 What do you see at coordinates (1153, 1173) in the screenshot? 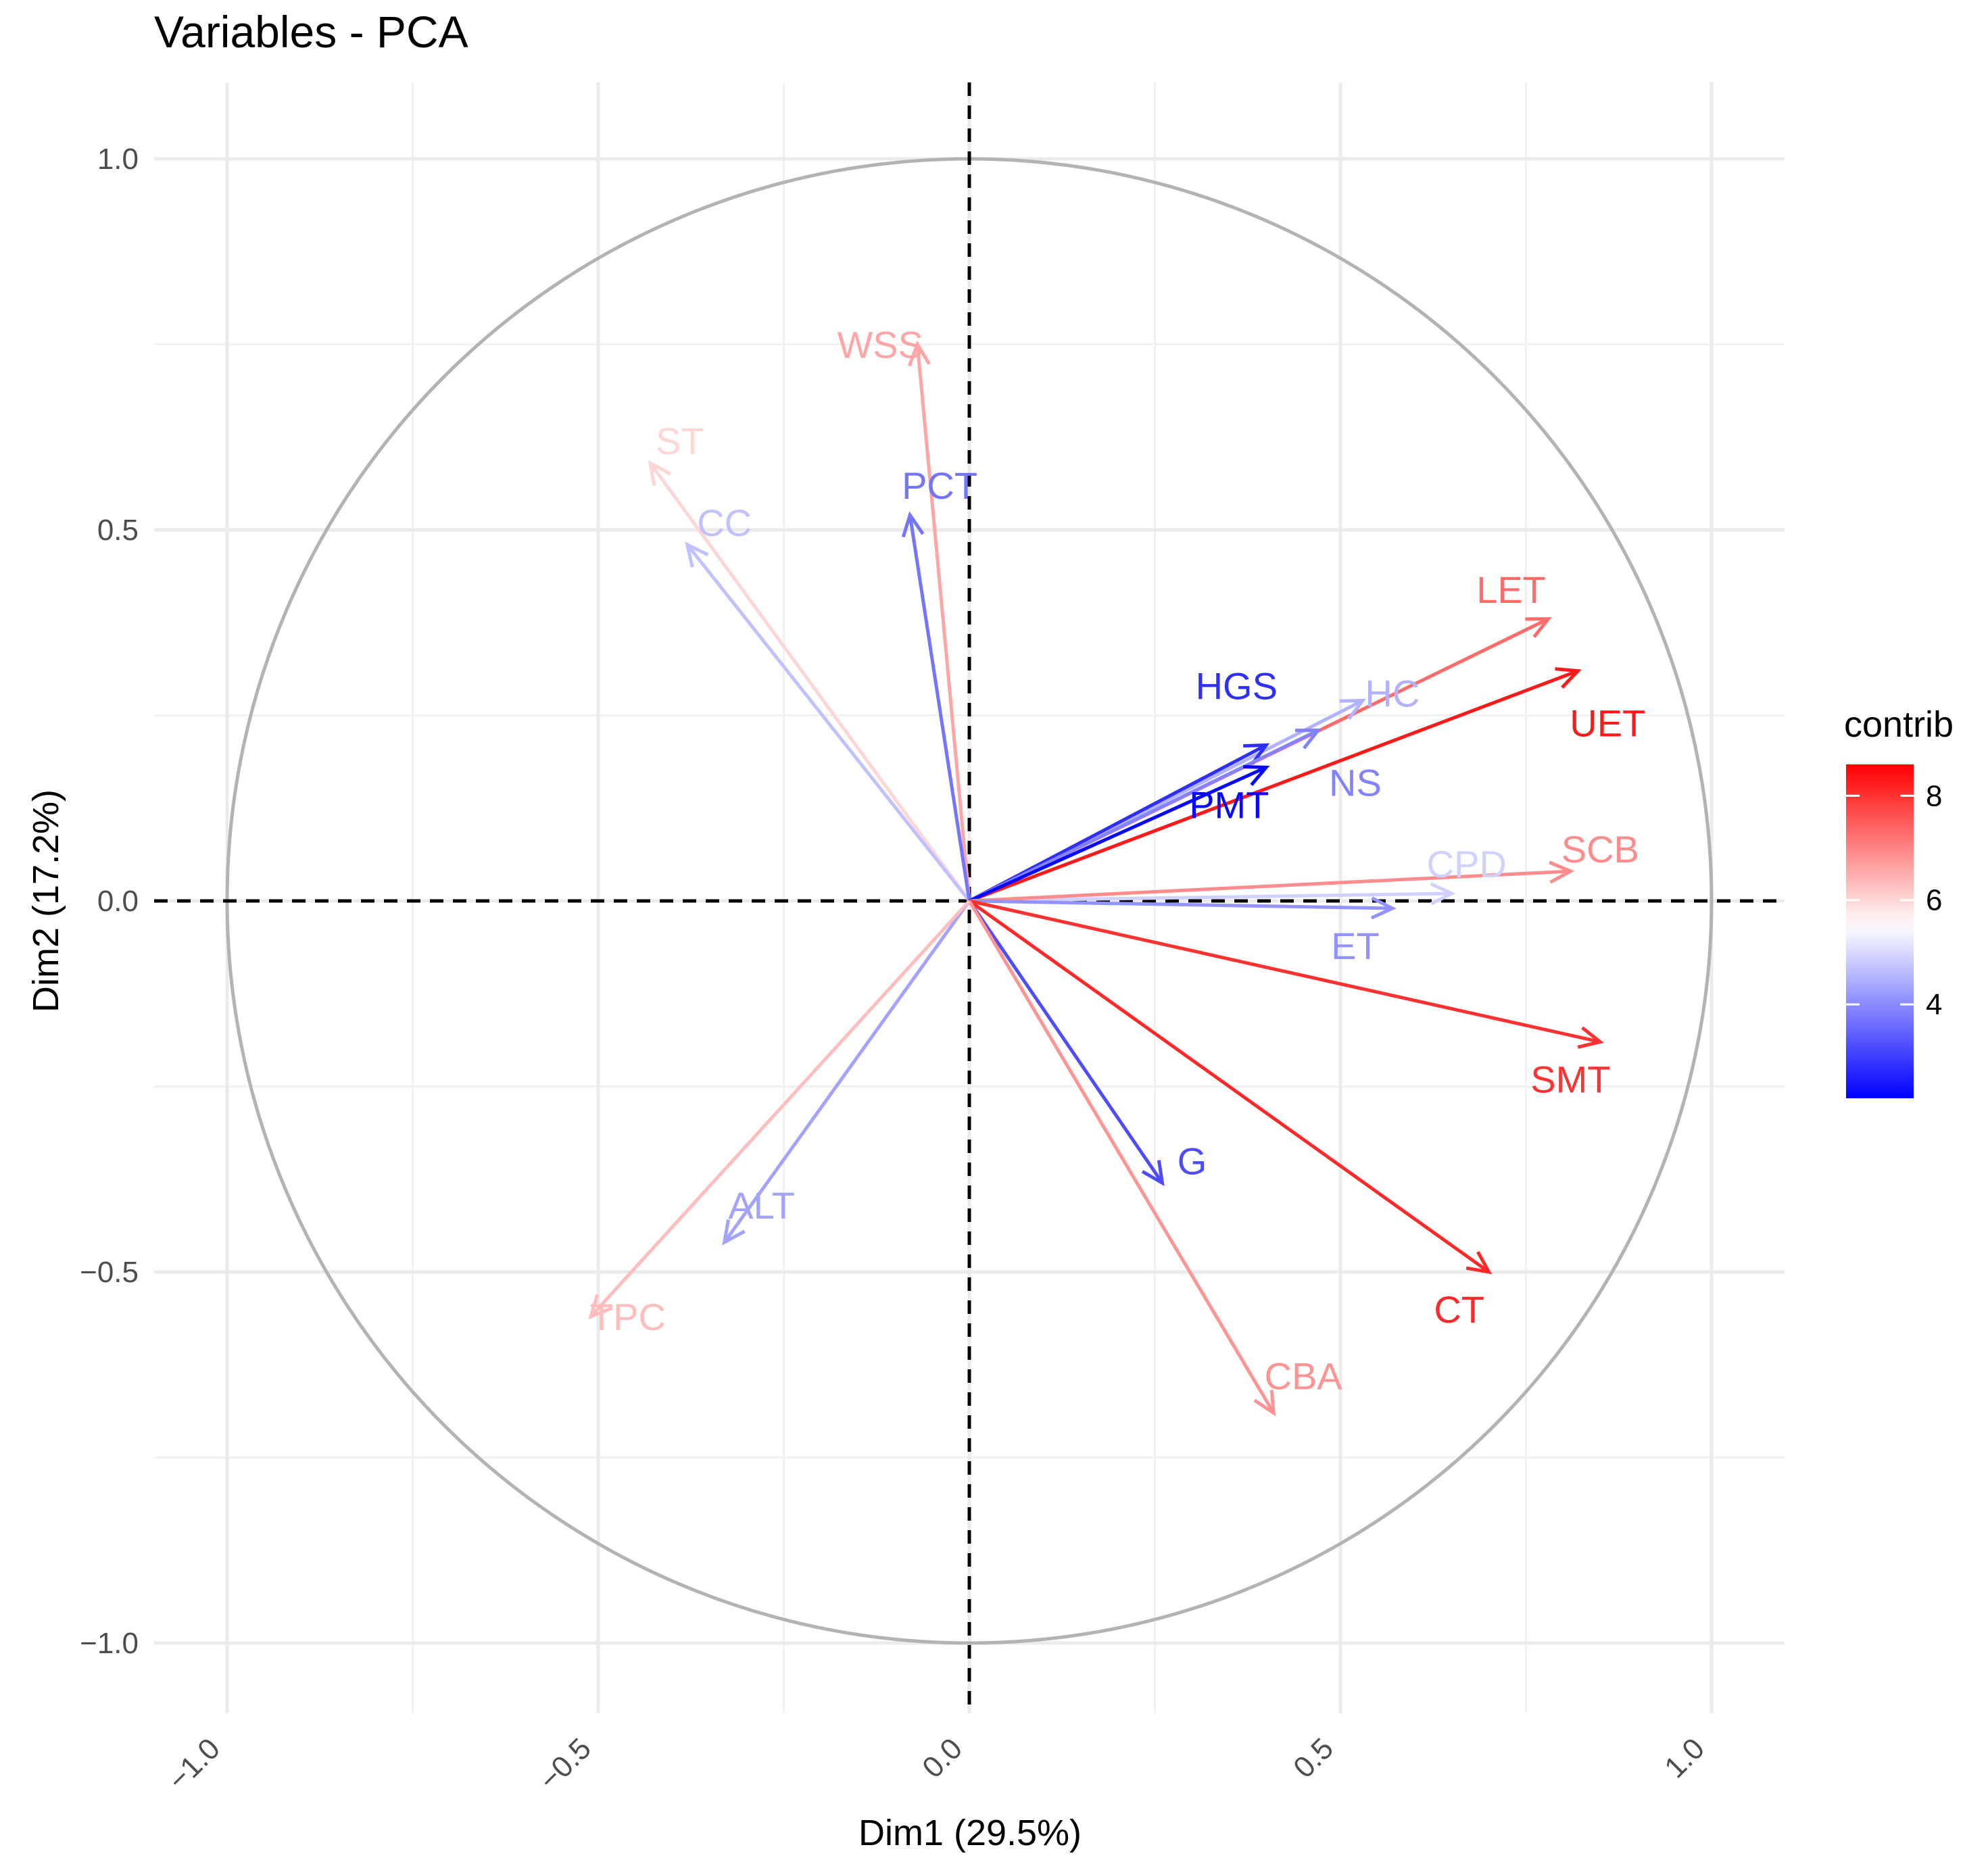
I see `arrowhead-g` at bounding box center [1153, 1173].